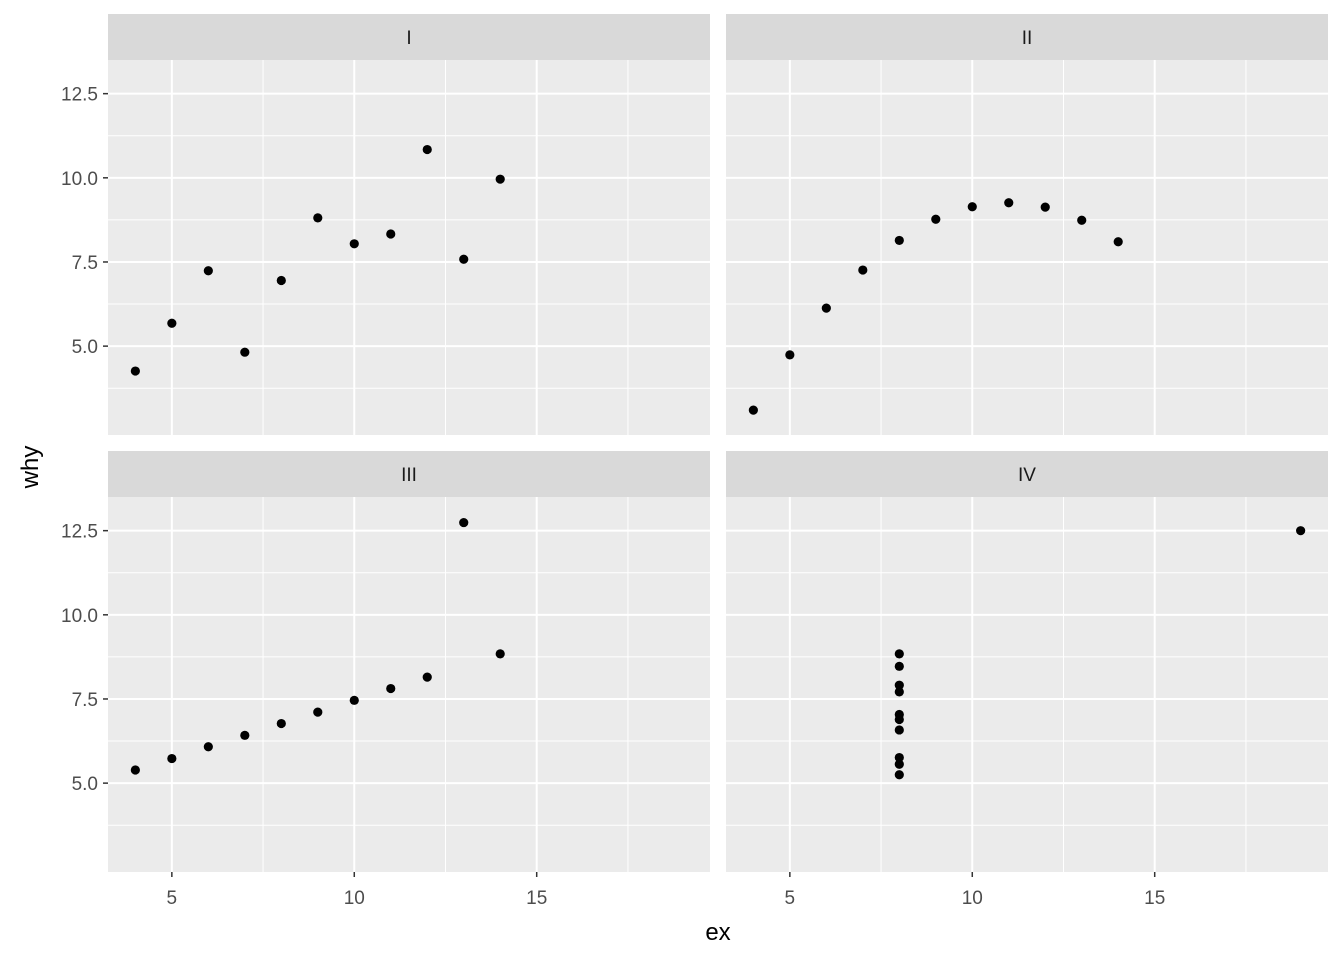 This screenshot has height=960, width=1344. I want to click on facet-strip-label: IV, so click(1027, 475).